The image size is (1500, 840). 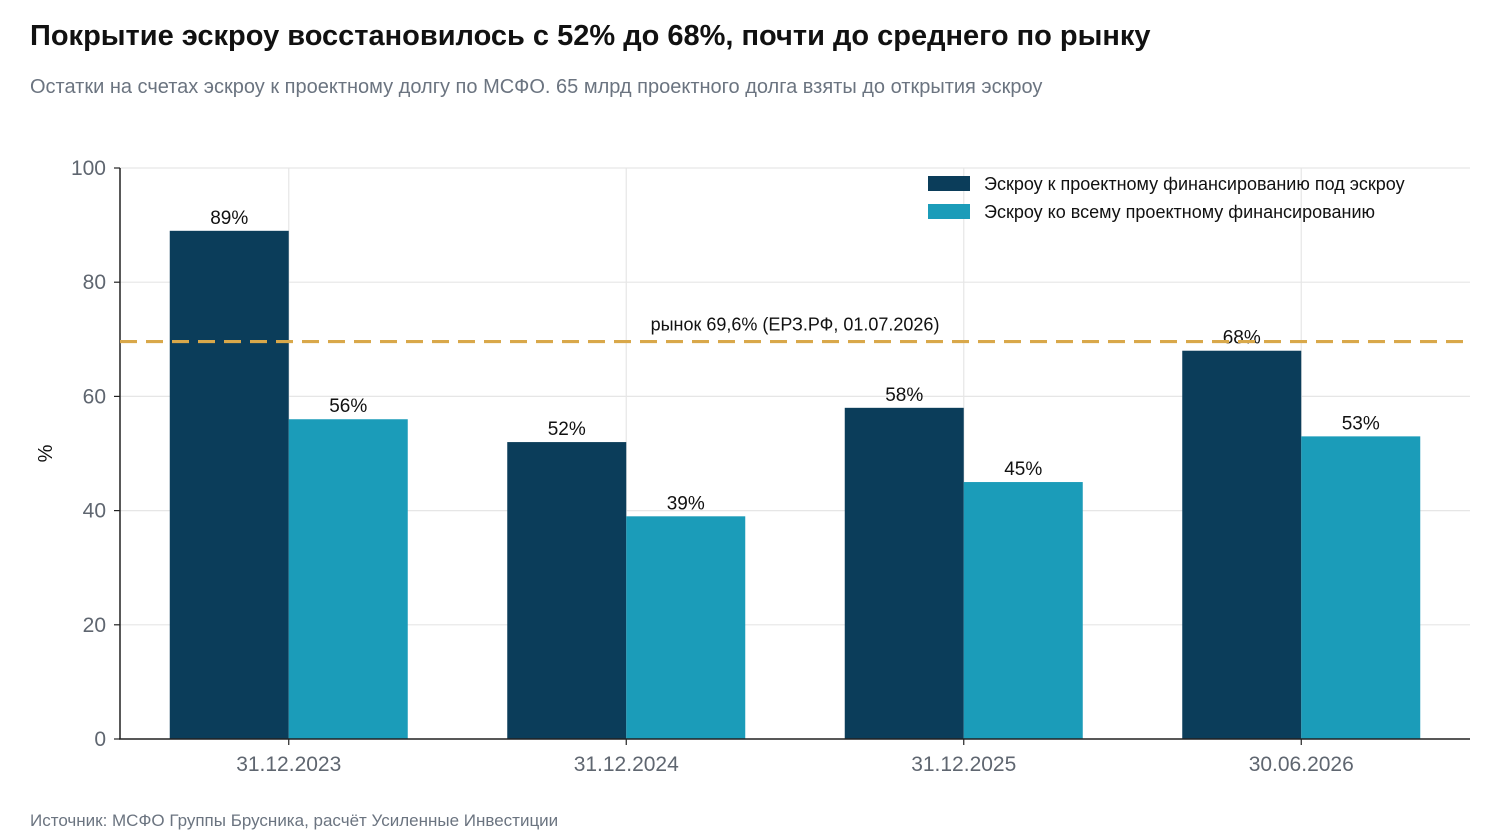 I want to click on data-label: 58%, so click(x=904, y=395).